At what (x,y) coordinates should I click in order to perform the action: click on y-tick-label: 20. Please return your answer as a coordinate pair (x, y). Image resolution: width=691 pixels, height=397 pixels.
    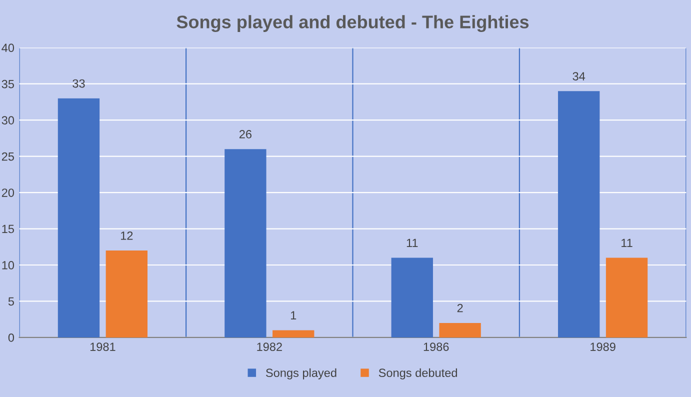
    Looking at the image, I should click on (8, 192).